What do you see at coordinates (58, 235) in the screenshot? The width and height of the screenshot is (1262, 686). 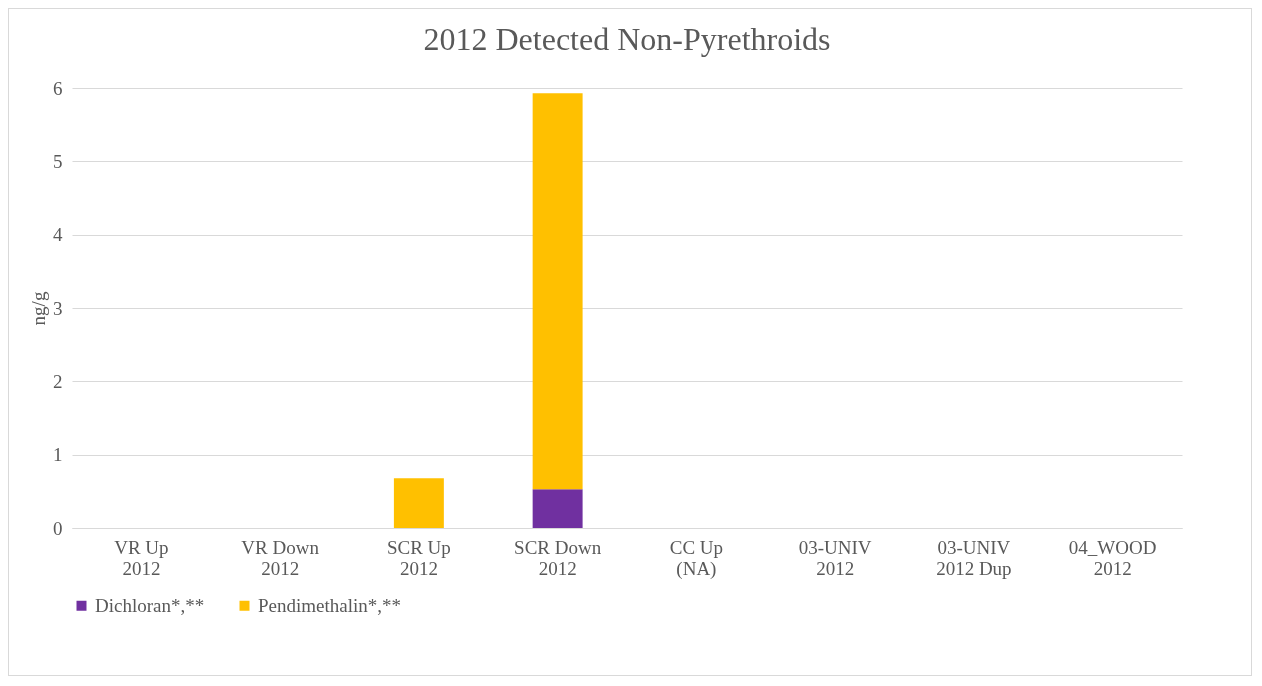 I see `y-tick-label: 4` at bounding box center [58, 235].